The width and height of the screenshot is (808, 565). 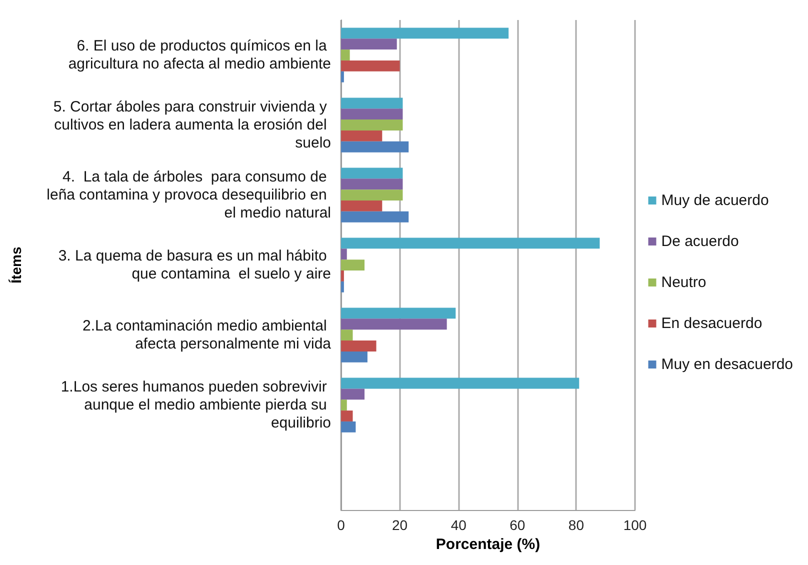 I want to click on x-axis-title: Porcentaje (%), so click(x=488, y=544).